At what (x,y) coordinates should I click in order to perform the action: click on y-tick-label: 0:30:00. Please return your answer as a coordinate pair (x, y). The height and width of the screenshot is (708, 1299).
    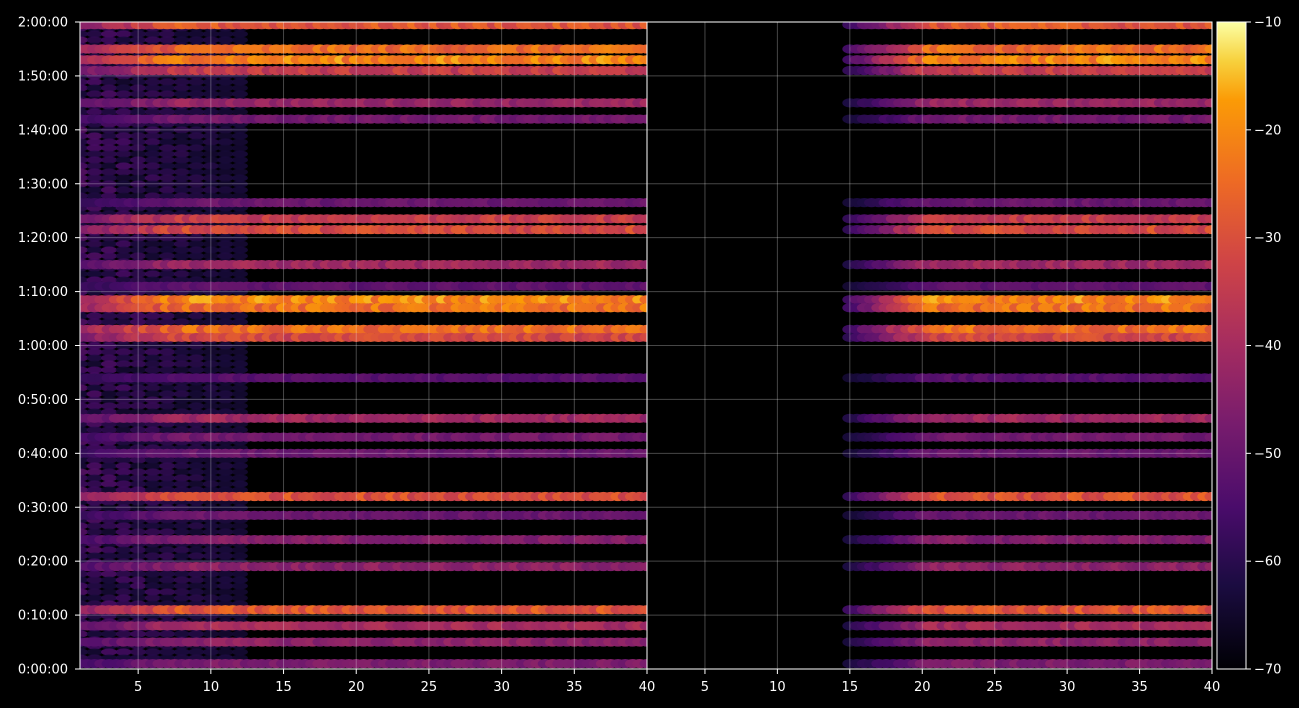
    Looking at the image, I should click on (43, 508).